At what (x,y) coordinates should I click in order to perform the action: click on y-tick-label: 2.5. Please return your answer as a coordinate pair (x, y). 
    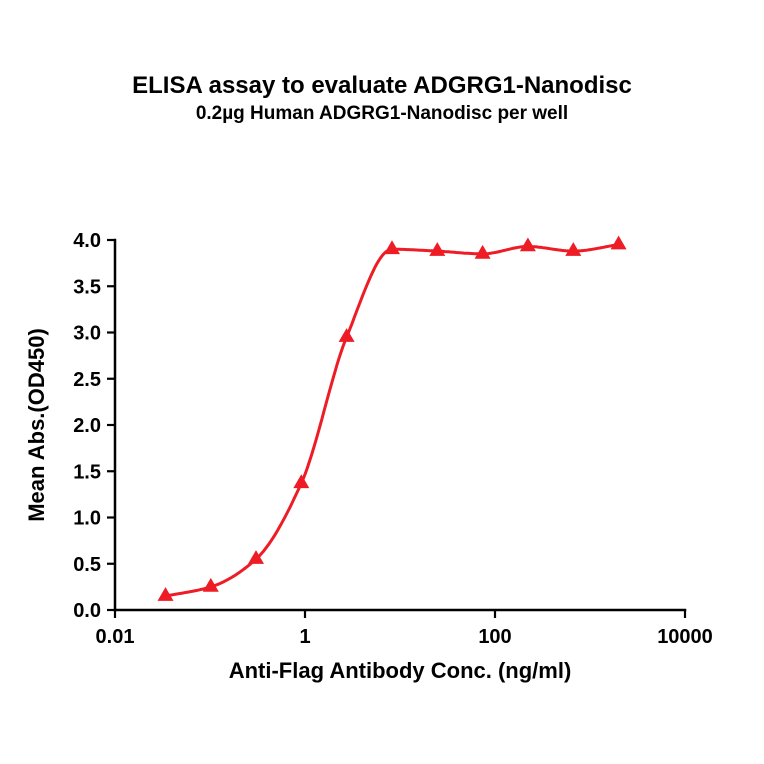
    Looking at the image, I should click on (87, 380).